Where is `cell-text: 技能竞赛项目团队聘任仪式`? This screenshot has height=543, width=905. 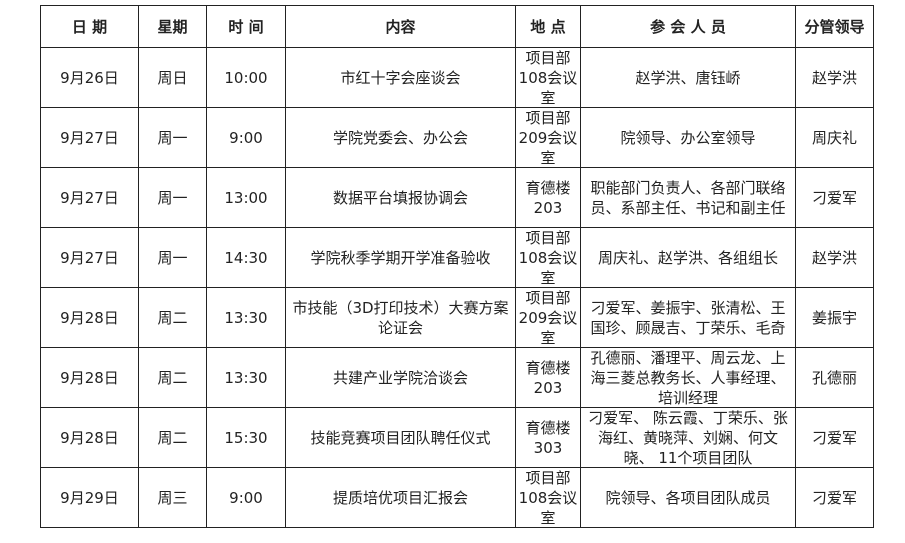 cell-text: 技能竞赛项目团队聘任仪式 is located at coordinates (400, 437).